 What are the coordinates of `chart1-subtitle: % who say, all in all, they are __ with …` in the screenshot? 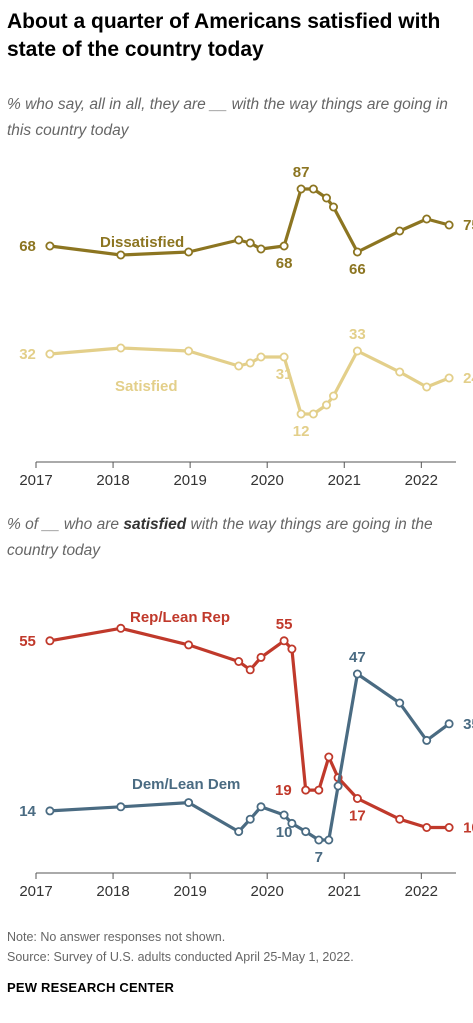 It's located at (227, 117).